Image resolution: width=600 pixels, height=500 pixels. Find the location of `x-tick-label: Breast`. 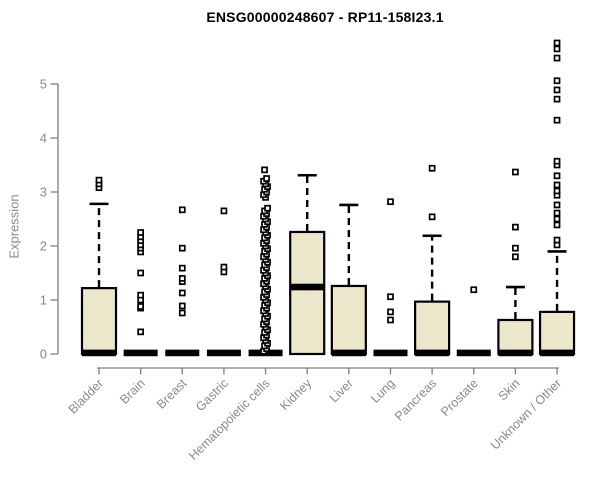

x-tick-label: Breast is located at coordinates (172, 394).